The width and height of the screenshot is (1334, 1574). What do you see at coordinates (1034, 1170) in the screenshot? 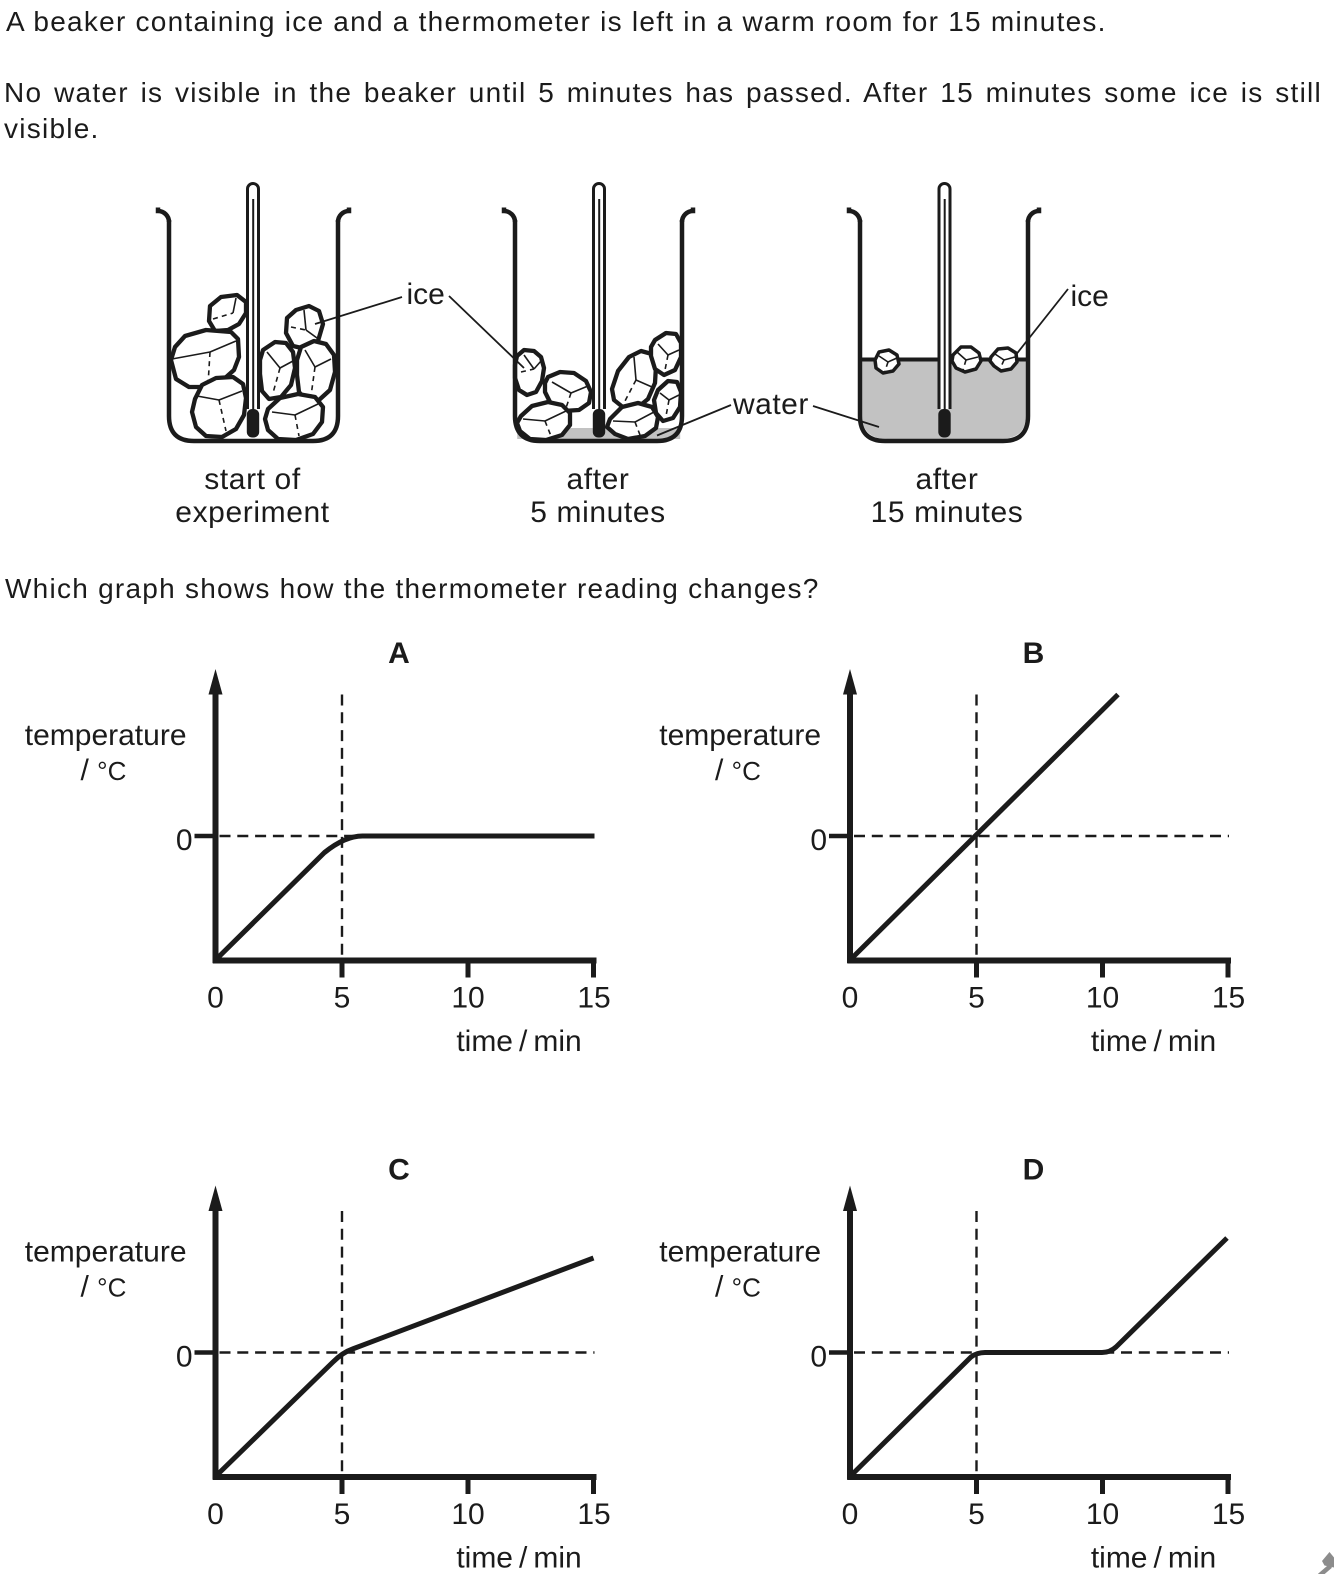
I see `svg-text: D` at bounding box center [1034, 1170].